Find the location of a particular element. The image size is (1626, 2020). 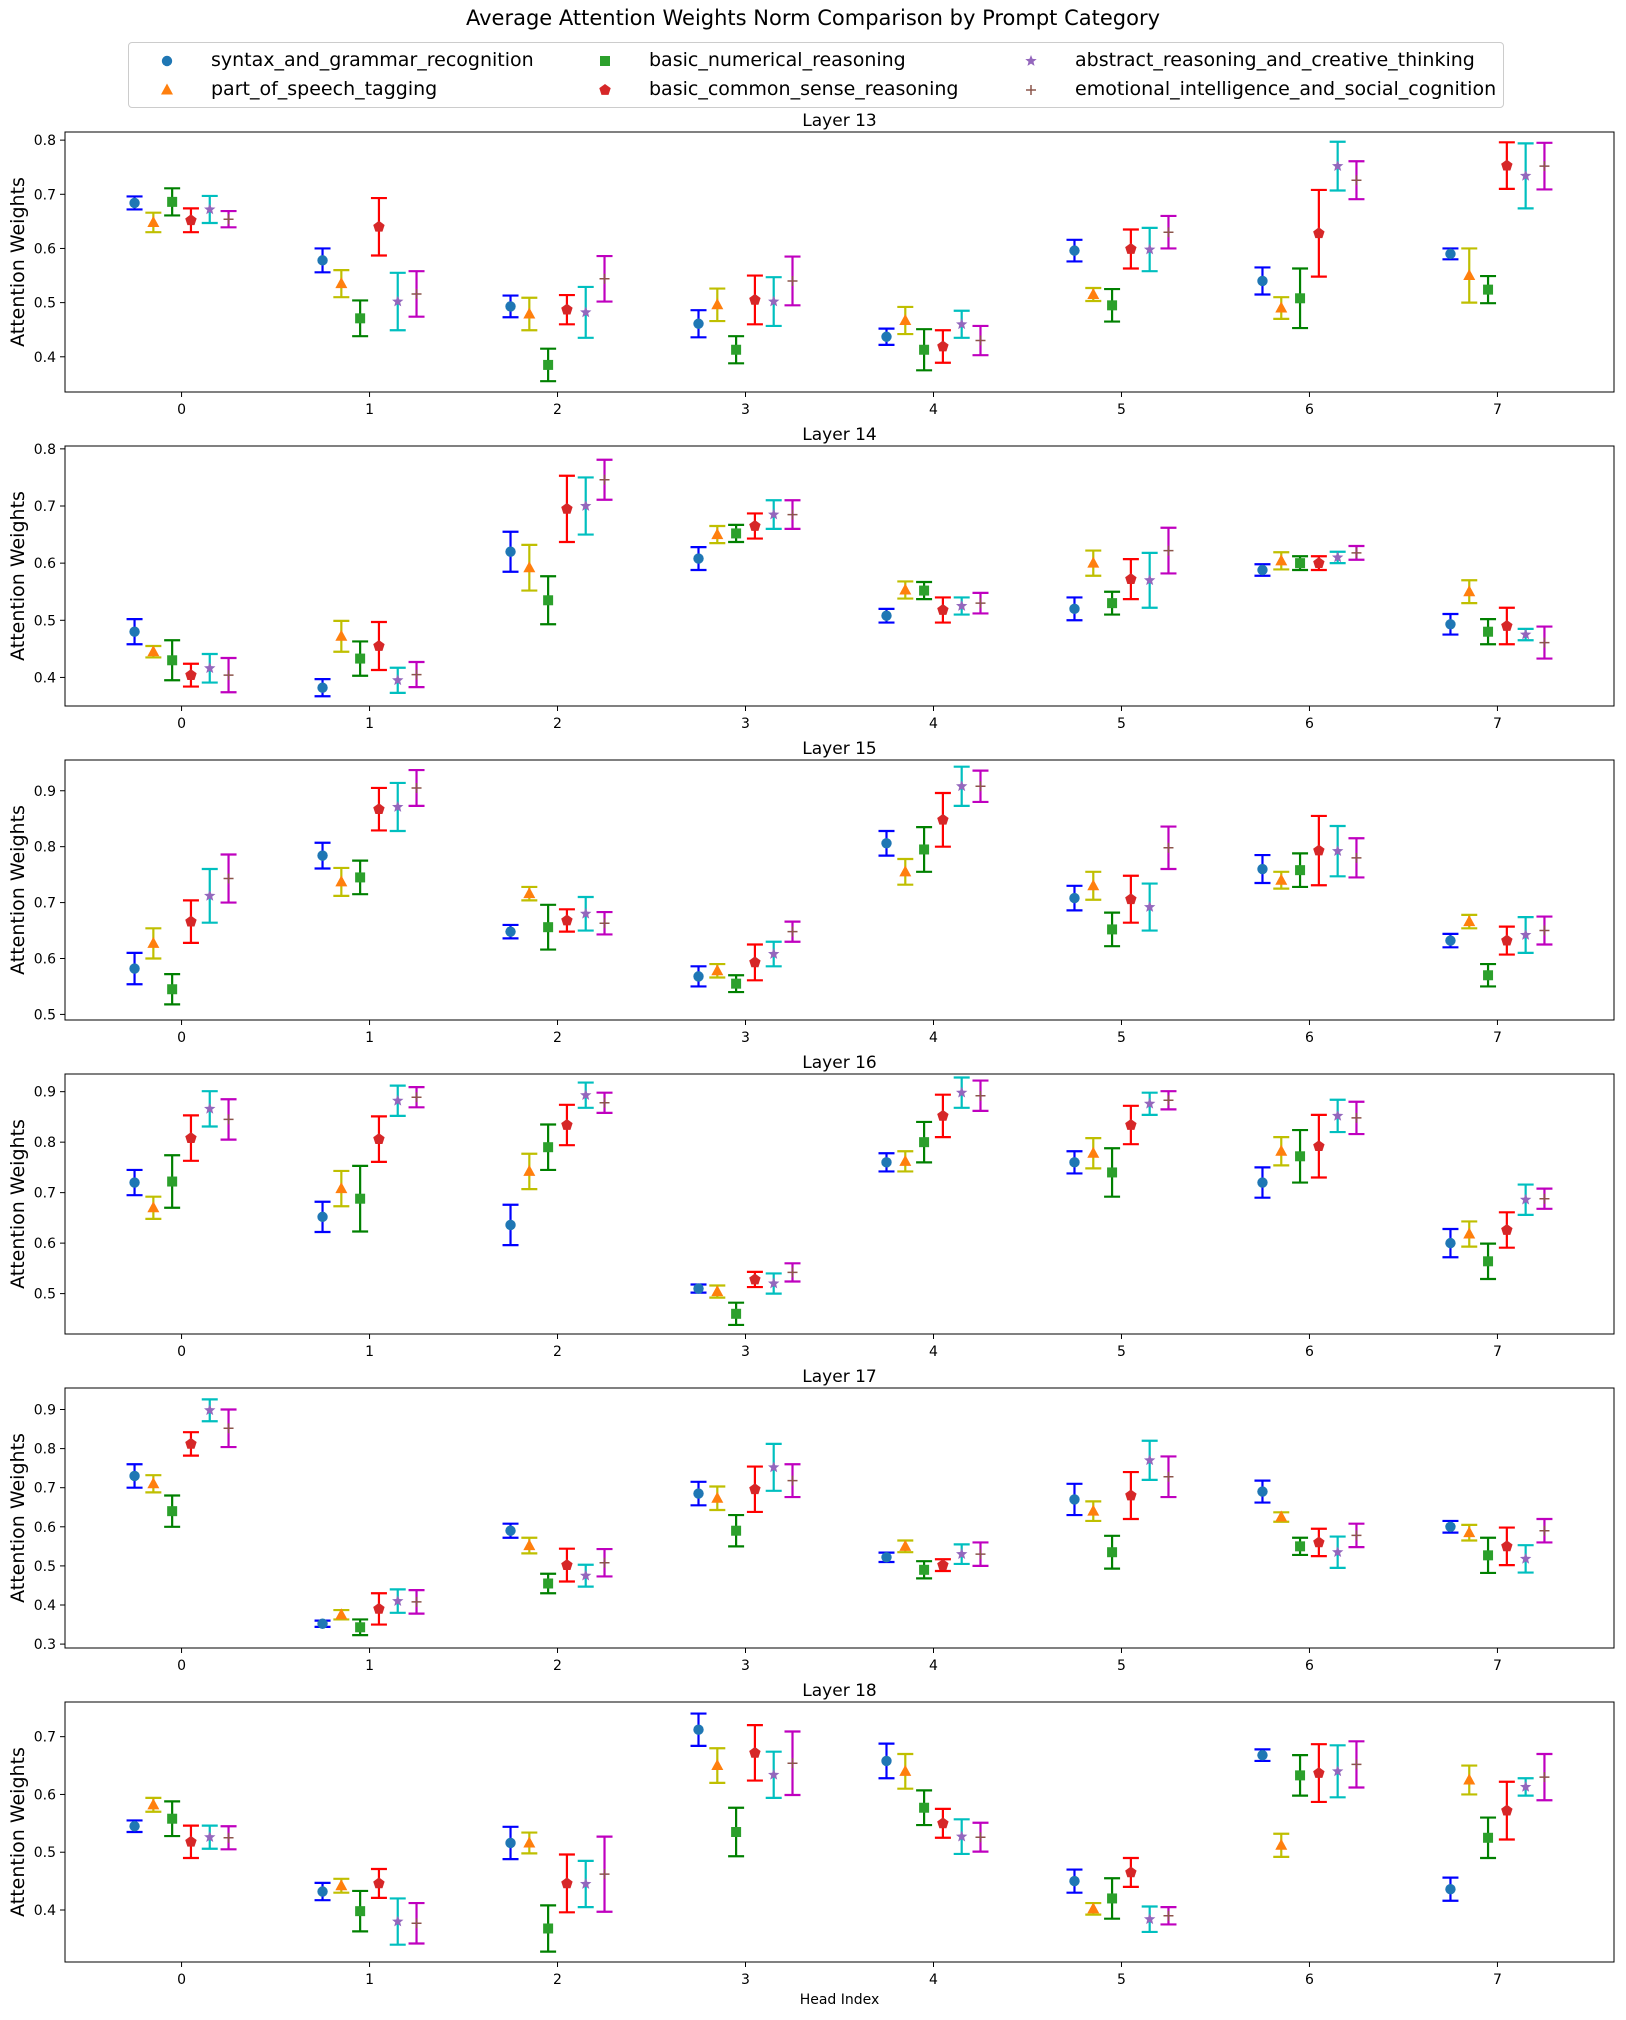

y-tick-label: 0.8 is located at coordinates (45, 141).